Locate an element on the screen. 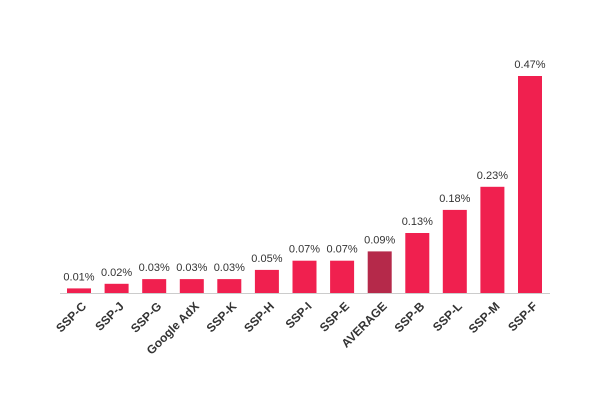 The image size is (600, 407). category-label-ssp-f: SSP-F is located at coordinates (522, 316).